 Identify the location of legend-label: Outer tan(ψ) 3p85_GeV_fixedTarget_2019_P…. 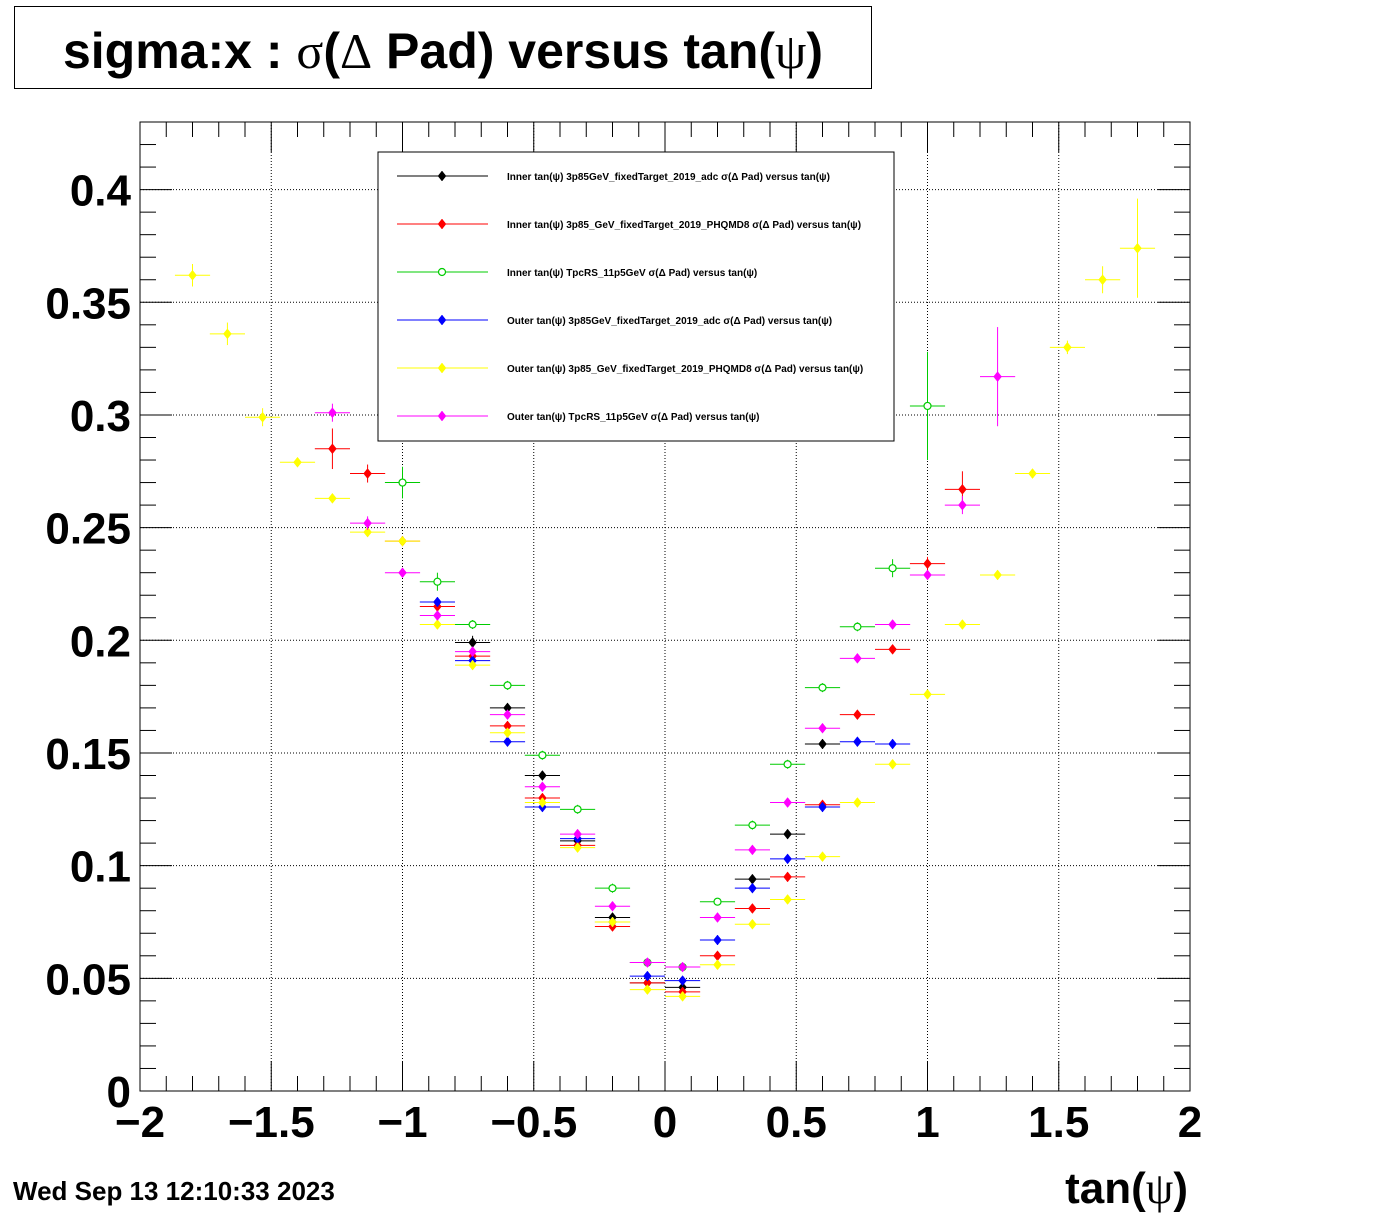
(685, 369).